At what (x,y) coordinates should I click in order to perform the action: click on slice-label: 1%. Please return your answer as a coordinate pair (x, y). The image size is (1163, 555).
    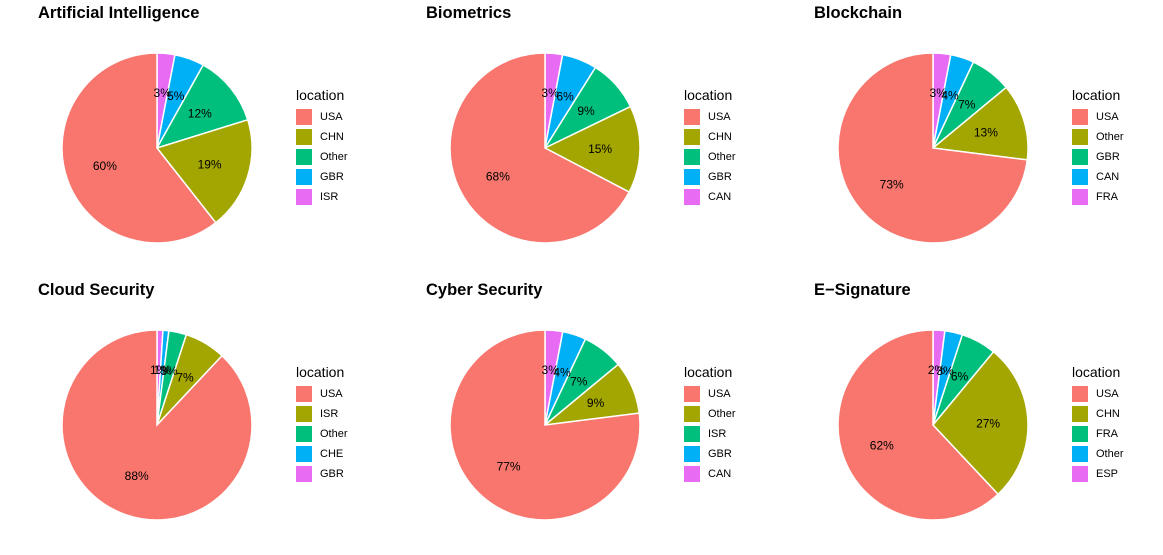
    Looking at the image, I should click on (163, 370).